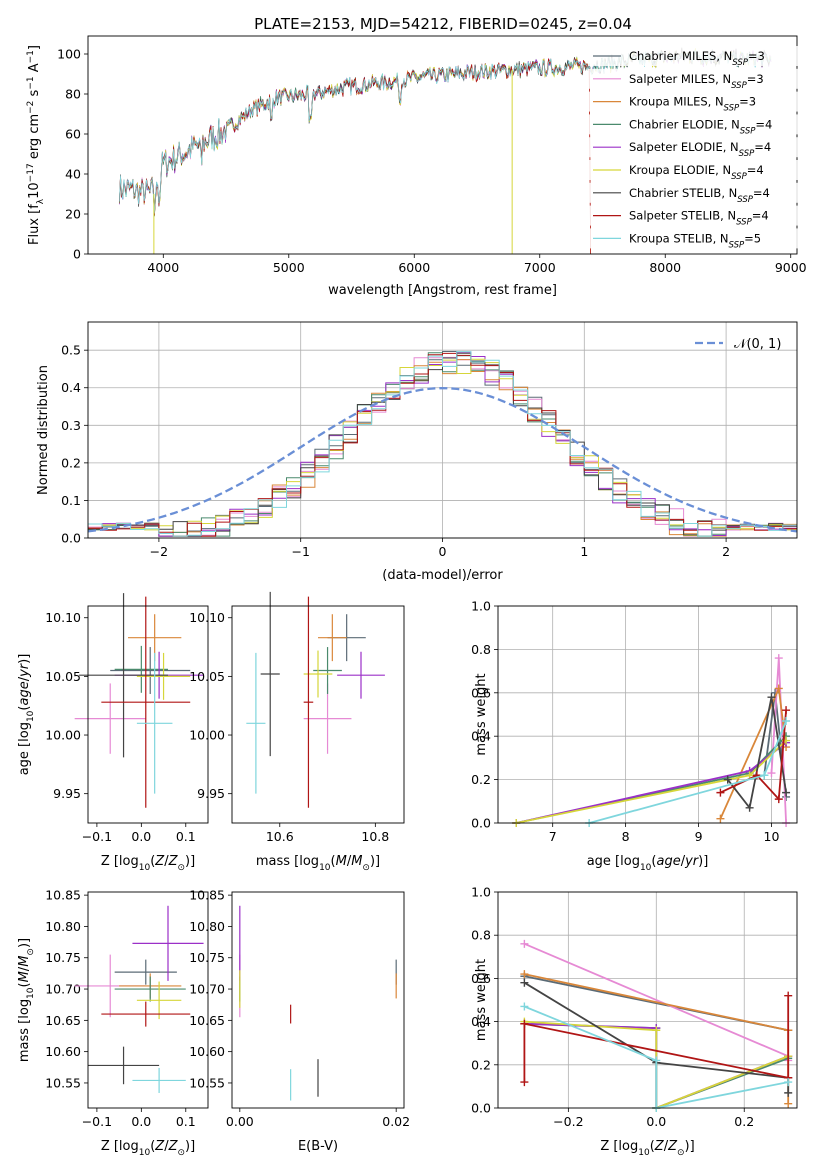 The width and height of the screenshot is (819, 1170). Describe the element at coordinates (332, 638) in the screenshot. I see `errorbar-kroupa-miles` at that location.